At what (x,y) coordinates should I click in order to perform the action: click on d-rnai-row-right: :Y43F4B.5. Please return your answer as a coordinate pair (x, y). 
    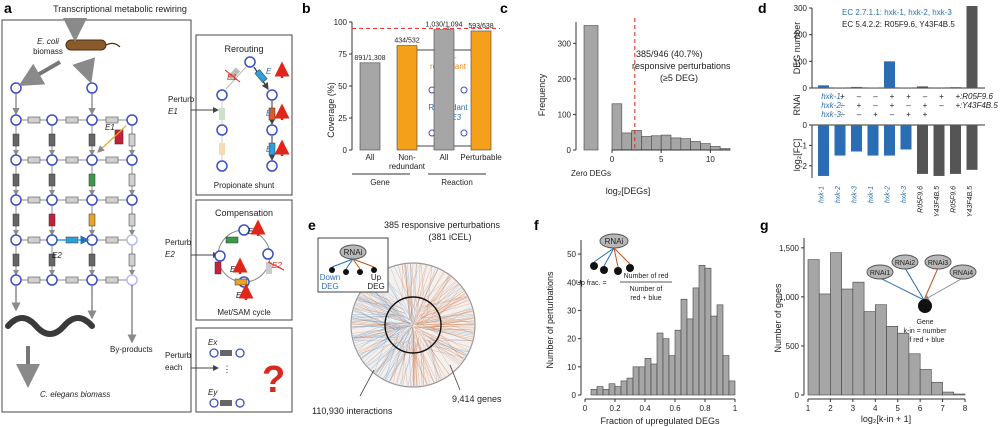
    Looking at the image, I should click on (979, 105).